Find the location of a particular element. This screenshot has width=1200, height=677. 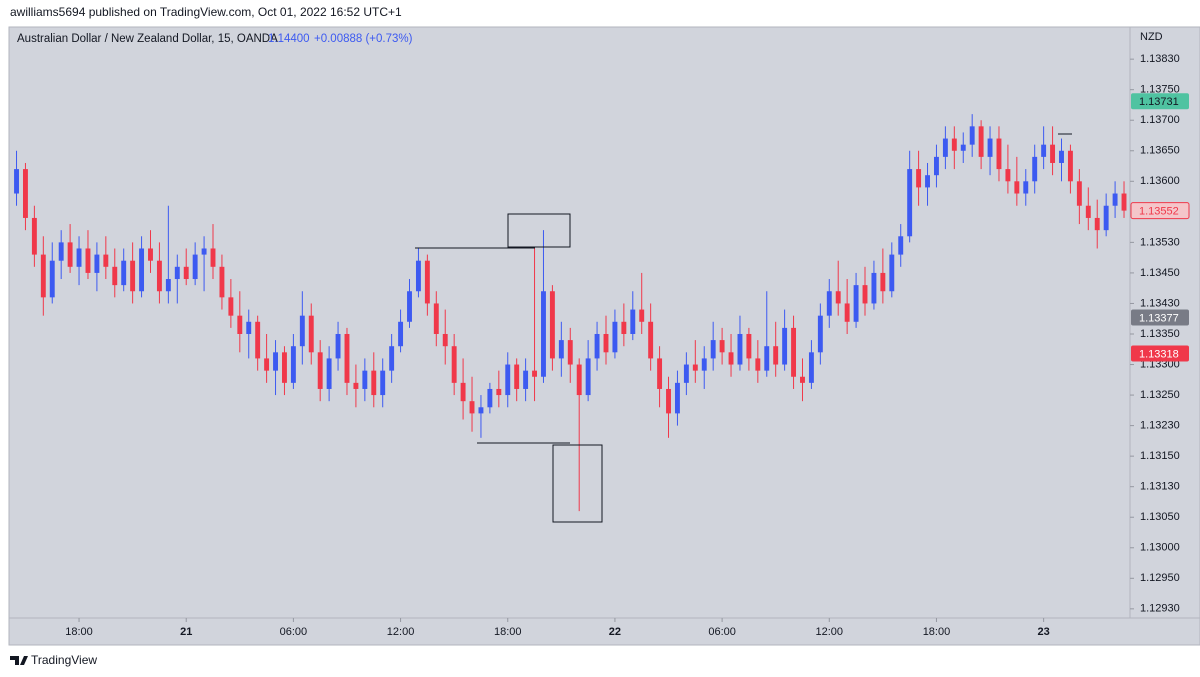

y-tick-label: 1.12930 is located at coordinates (1160, 609).